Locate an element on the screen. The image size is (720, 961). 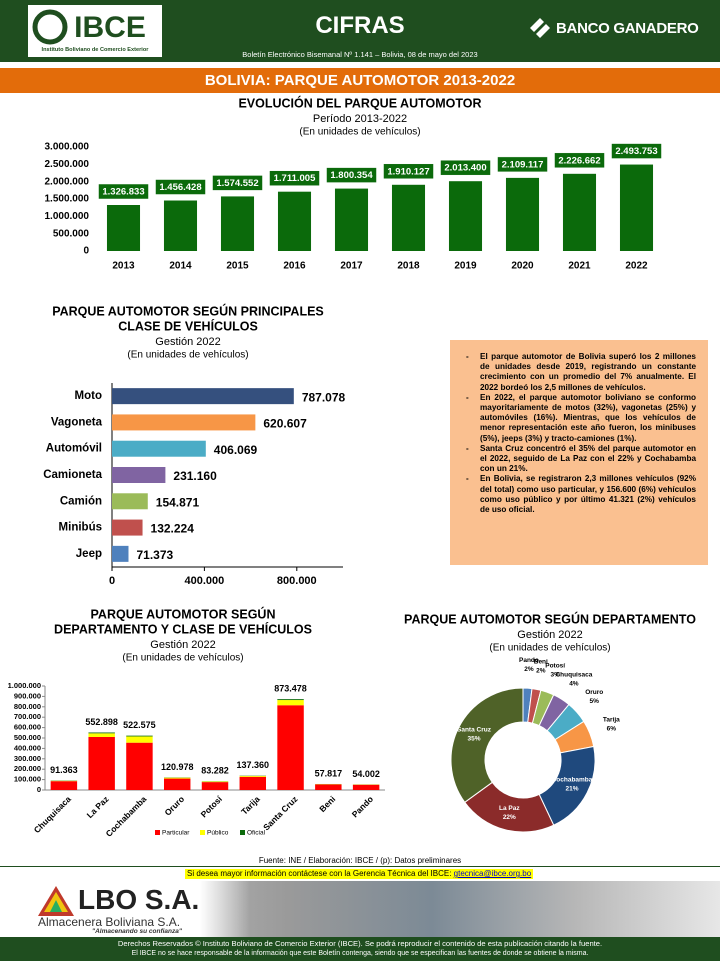
contact-email: gtecnica@ibce.org.bo is located at coordinates (492, 873).